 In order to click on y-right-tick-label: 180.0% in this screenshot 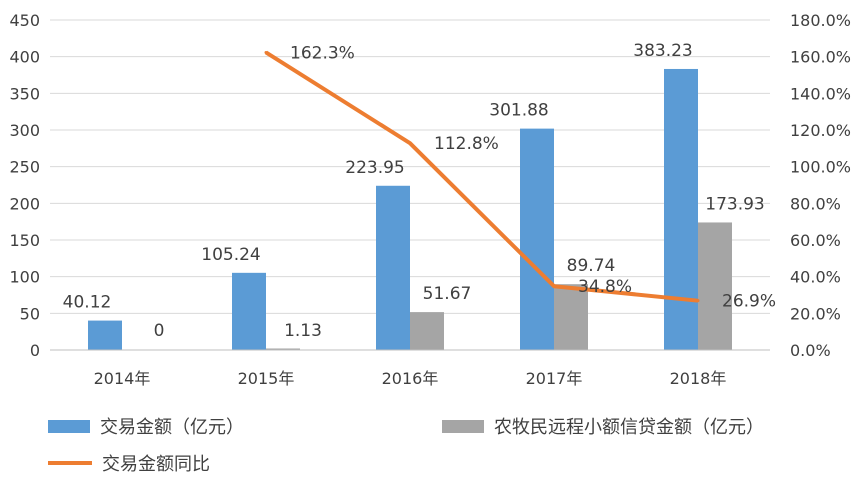, I will do `click(820, 20)`.